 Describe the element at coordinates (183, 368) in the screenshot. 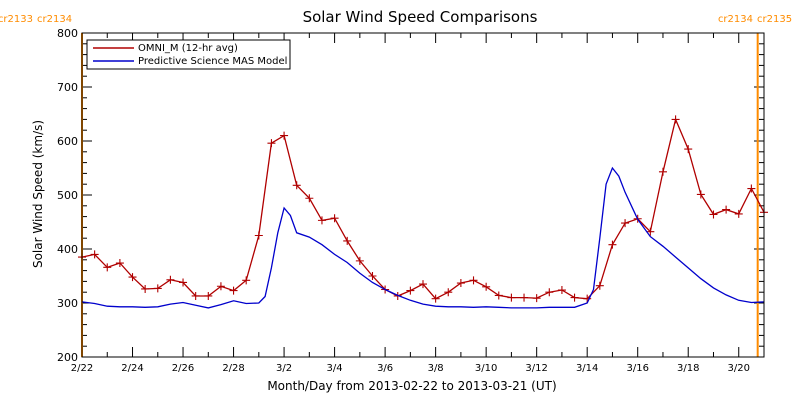

I see `x-tick-label: 2/26` at that location.